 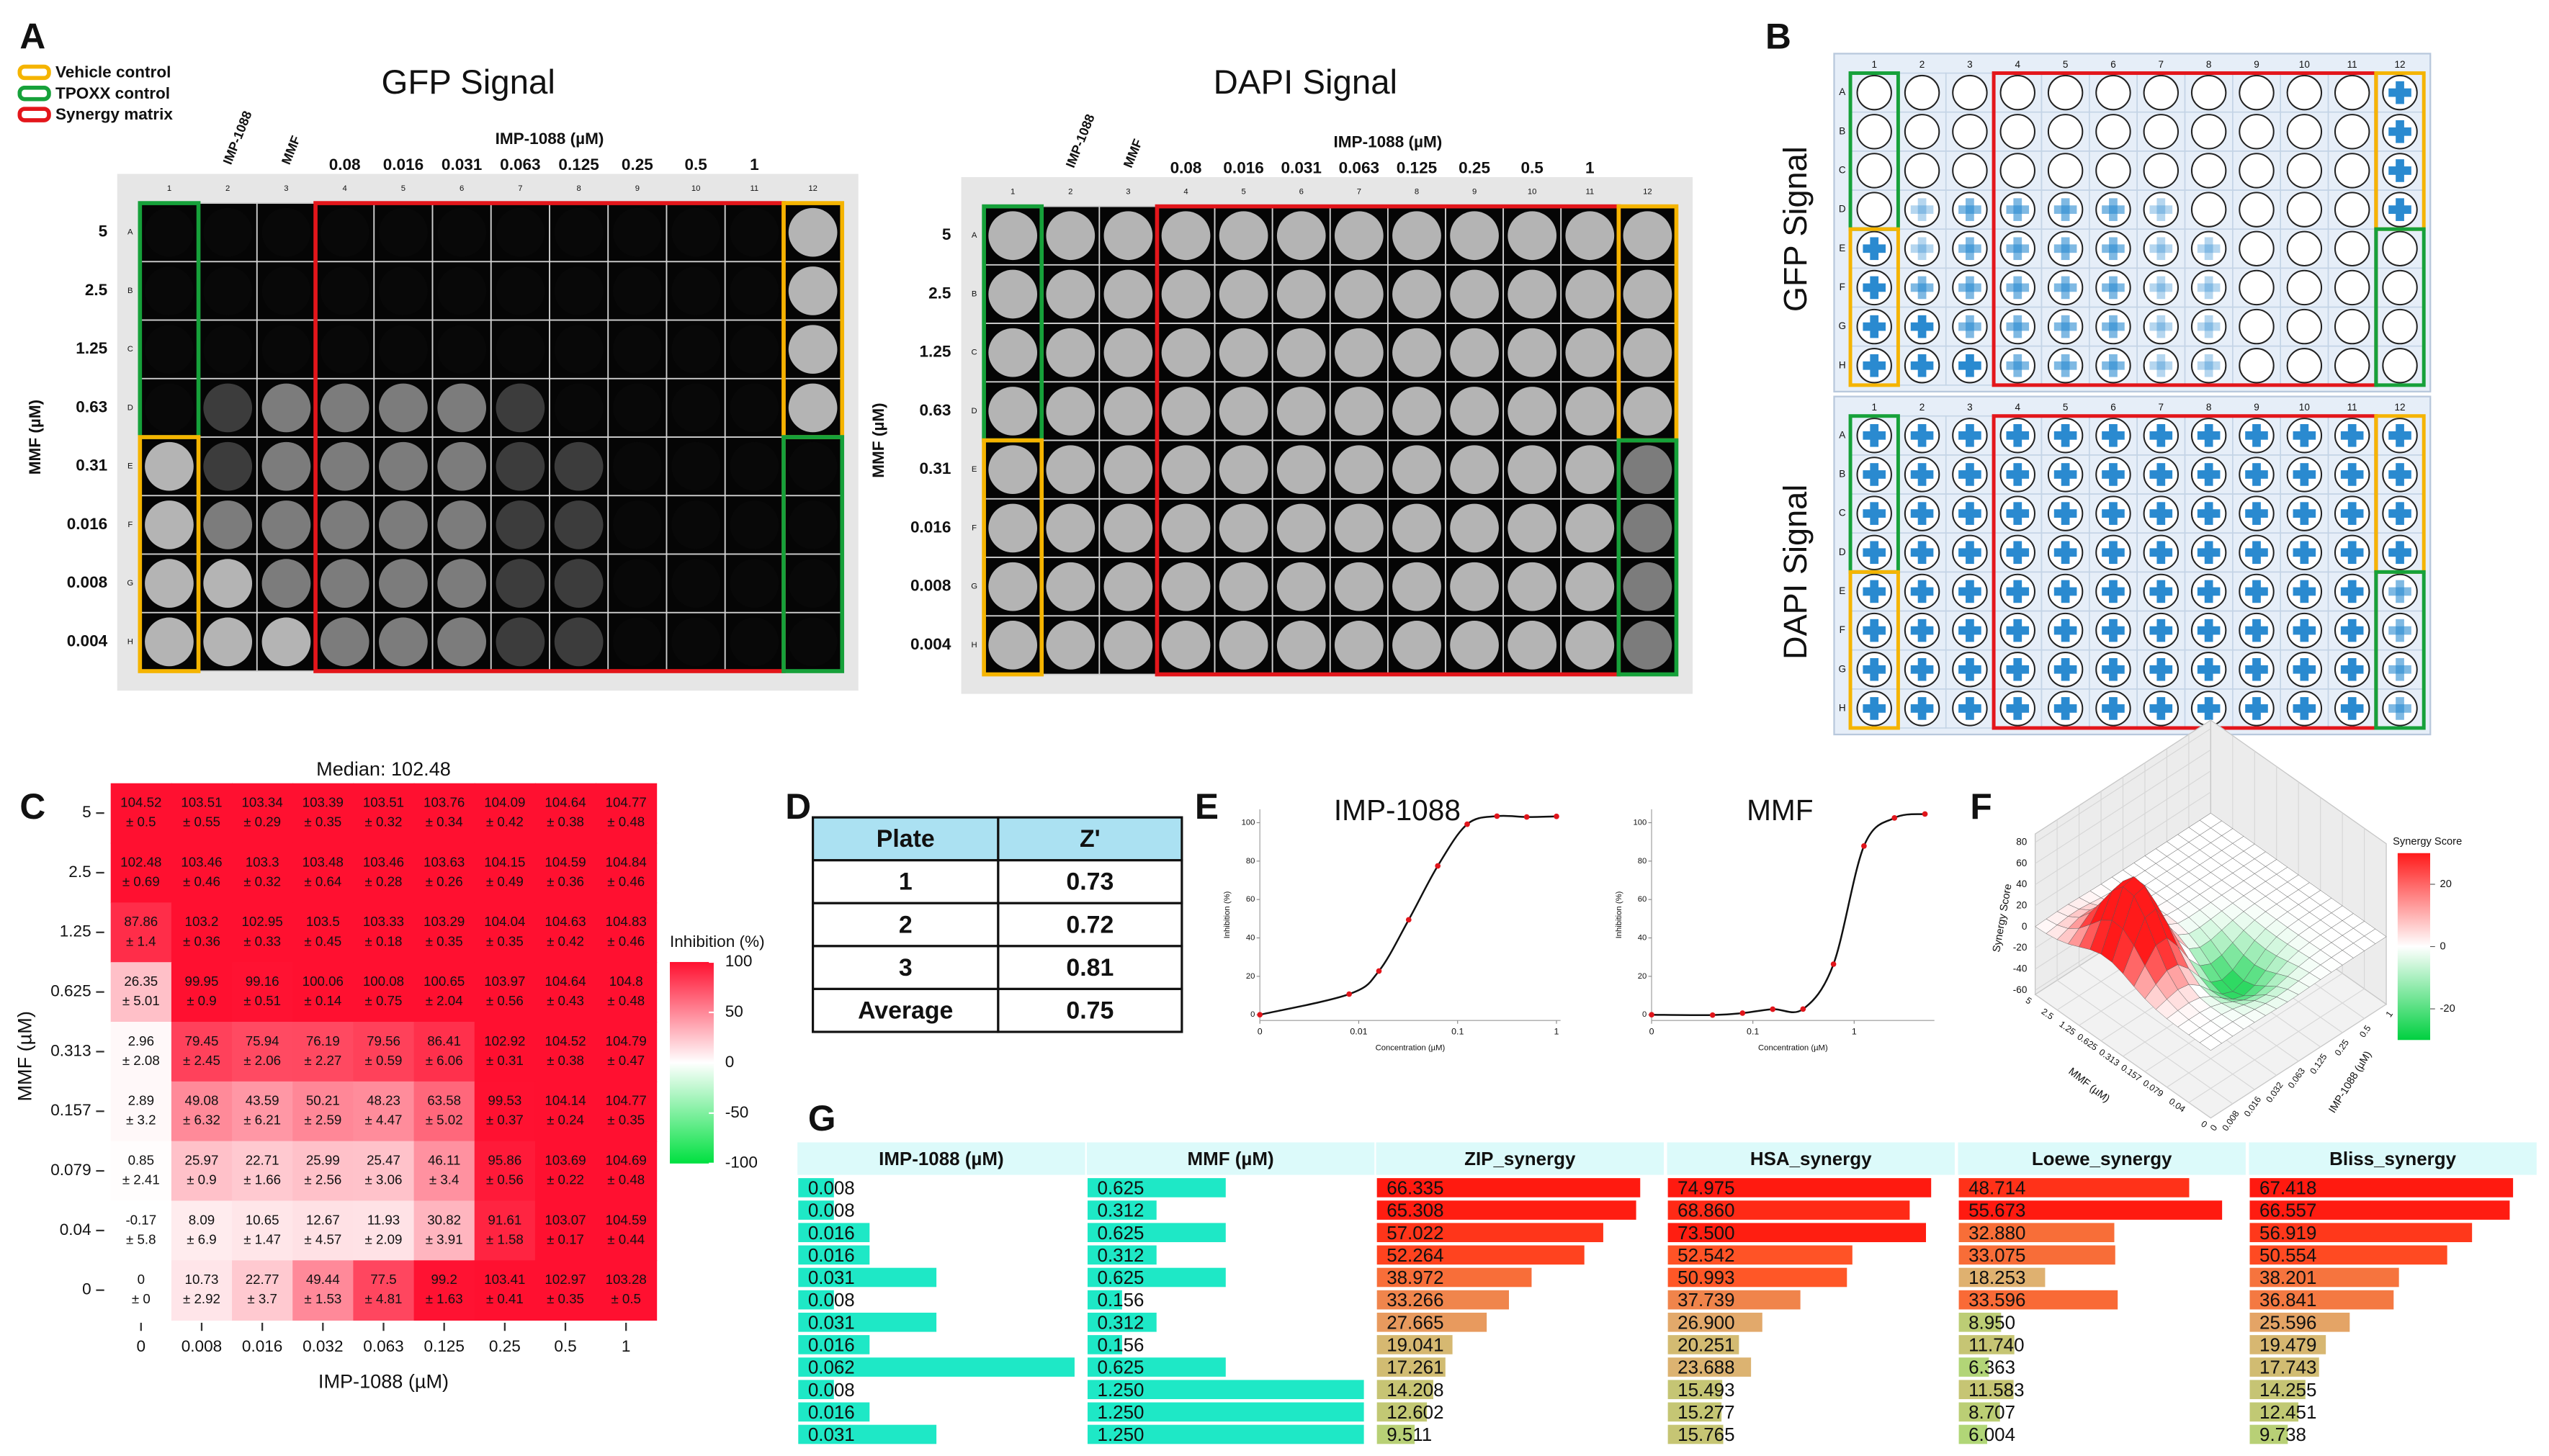 I want to click on cell-text: 0.008, so click(x=832, y=1189).